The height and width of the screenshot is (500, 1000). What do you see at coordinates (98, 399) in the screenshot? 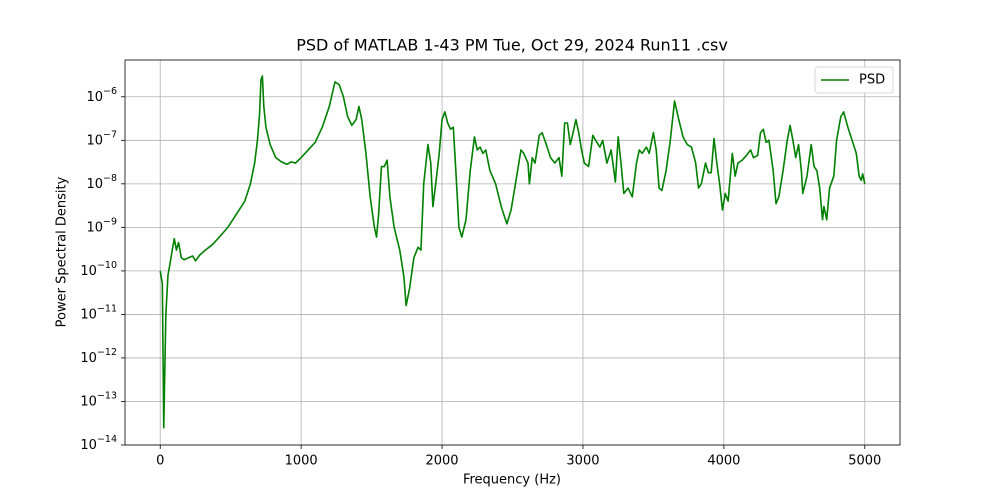
I see `y-tick-label: 10⁻¹³` at bounding box center [98, 399].